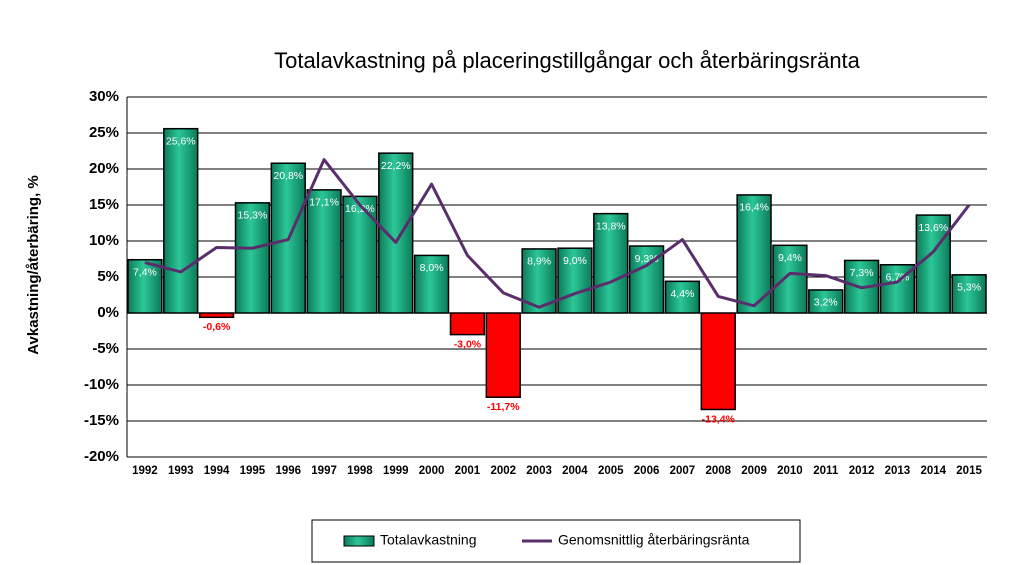 Image resolution: width=1024 pixels, height=565 pixels. What do you see at coordinates (754, 471) in the screenshot?
I see `x-tick-label: 2009` at bounding box center [754, 471].